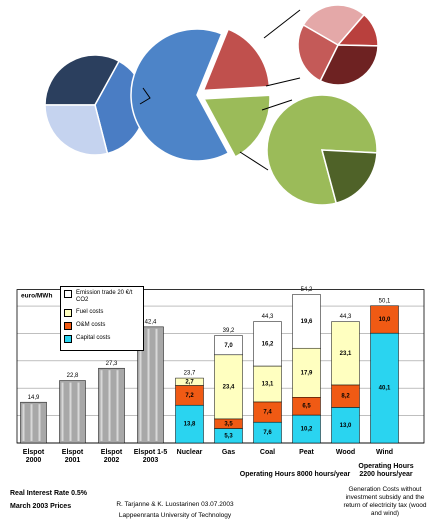 The width and height of the screenshot is (433, 523). What do you see at coordinates (189, 396) in the screenshot?
I see `segment-label: 7,2` at bounding box center [189, 396].